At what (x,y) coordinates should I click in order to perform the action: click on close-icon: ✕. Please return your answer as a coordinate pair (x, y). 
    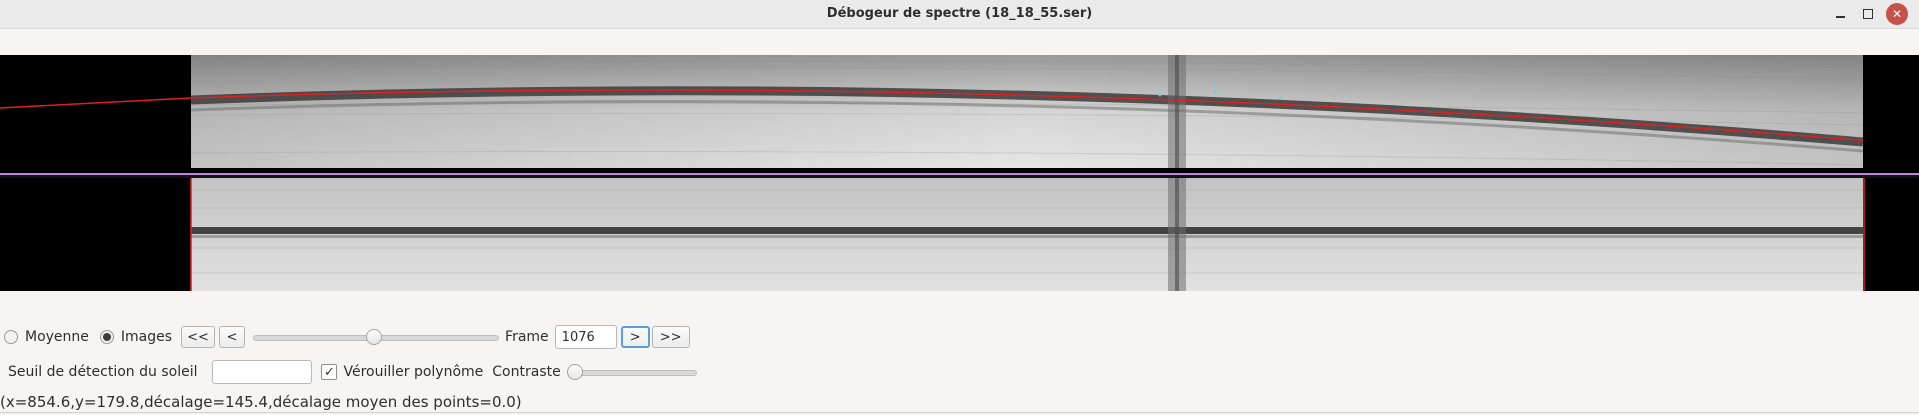
    Looking at the image, I should click on (1897, 14).